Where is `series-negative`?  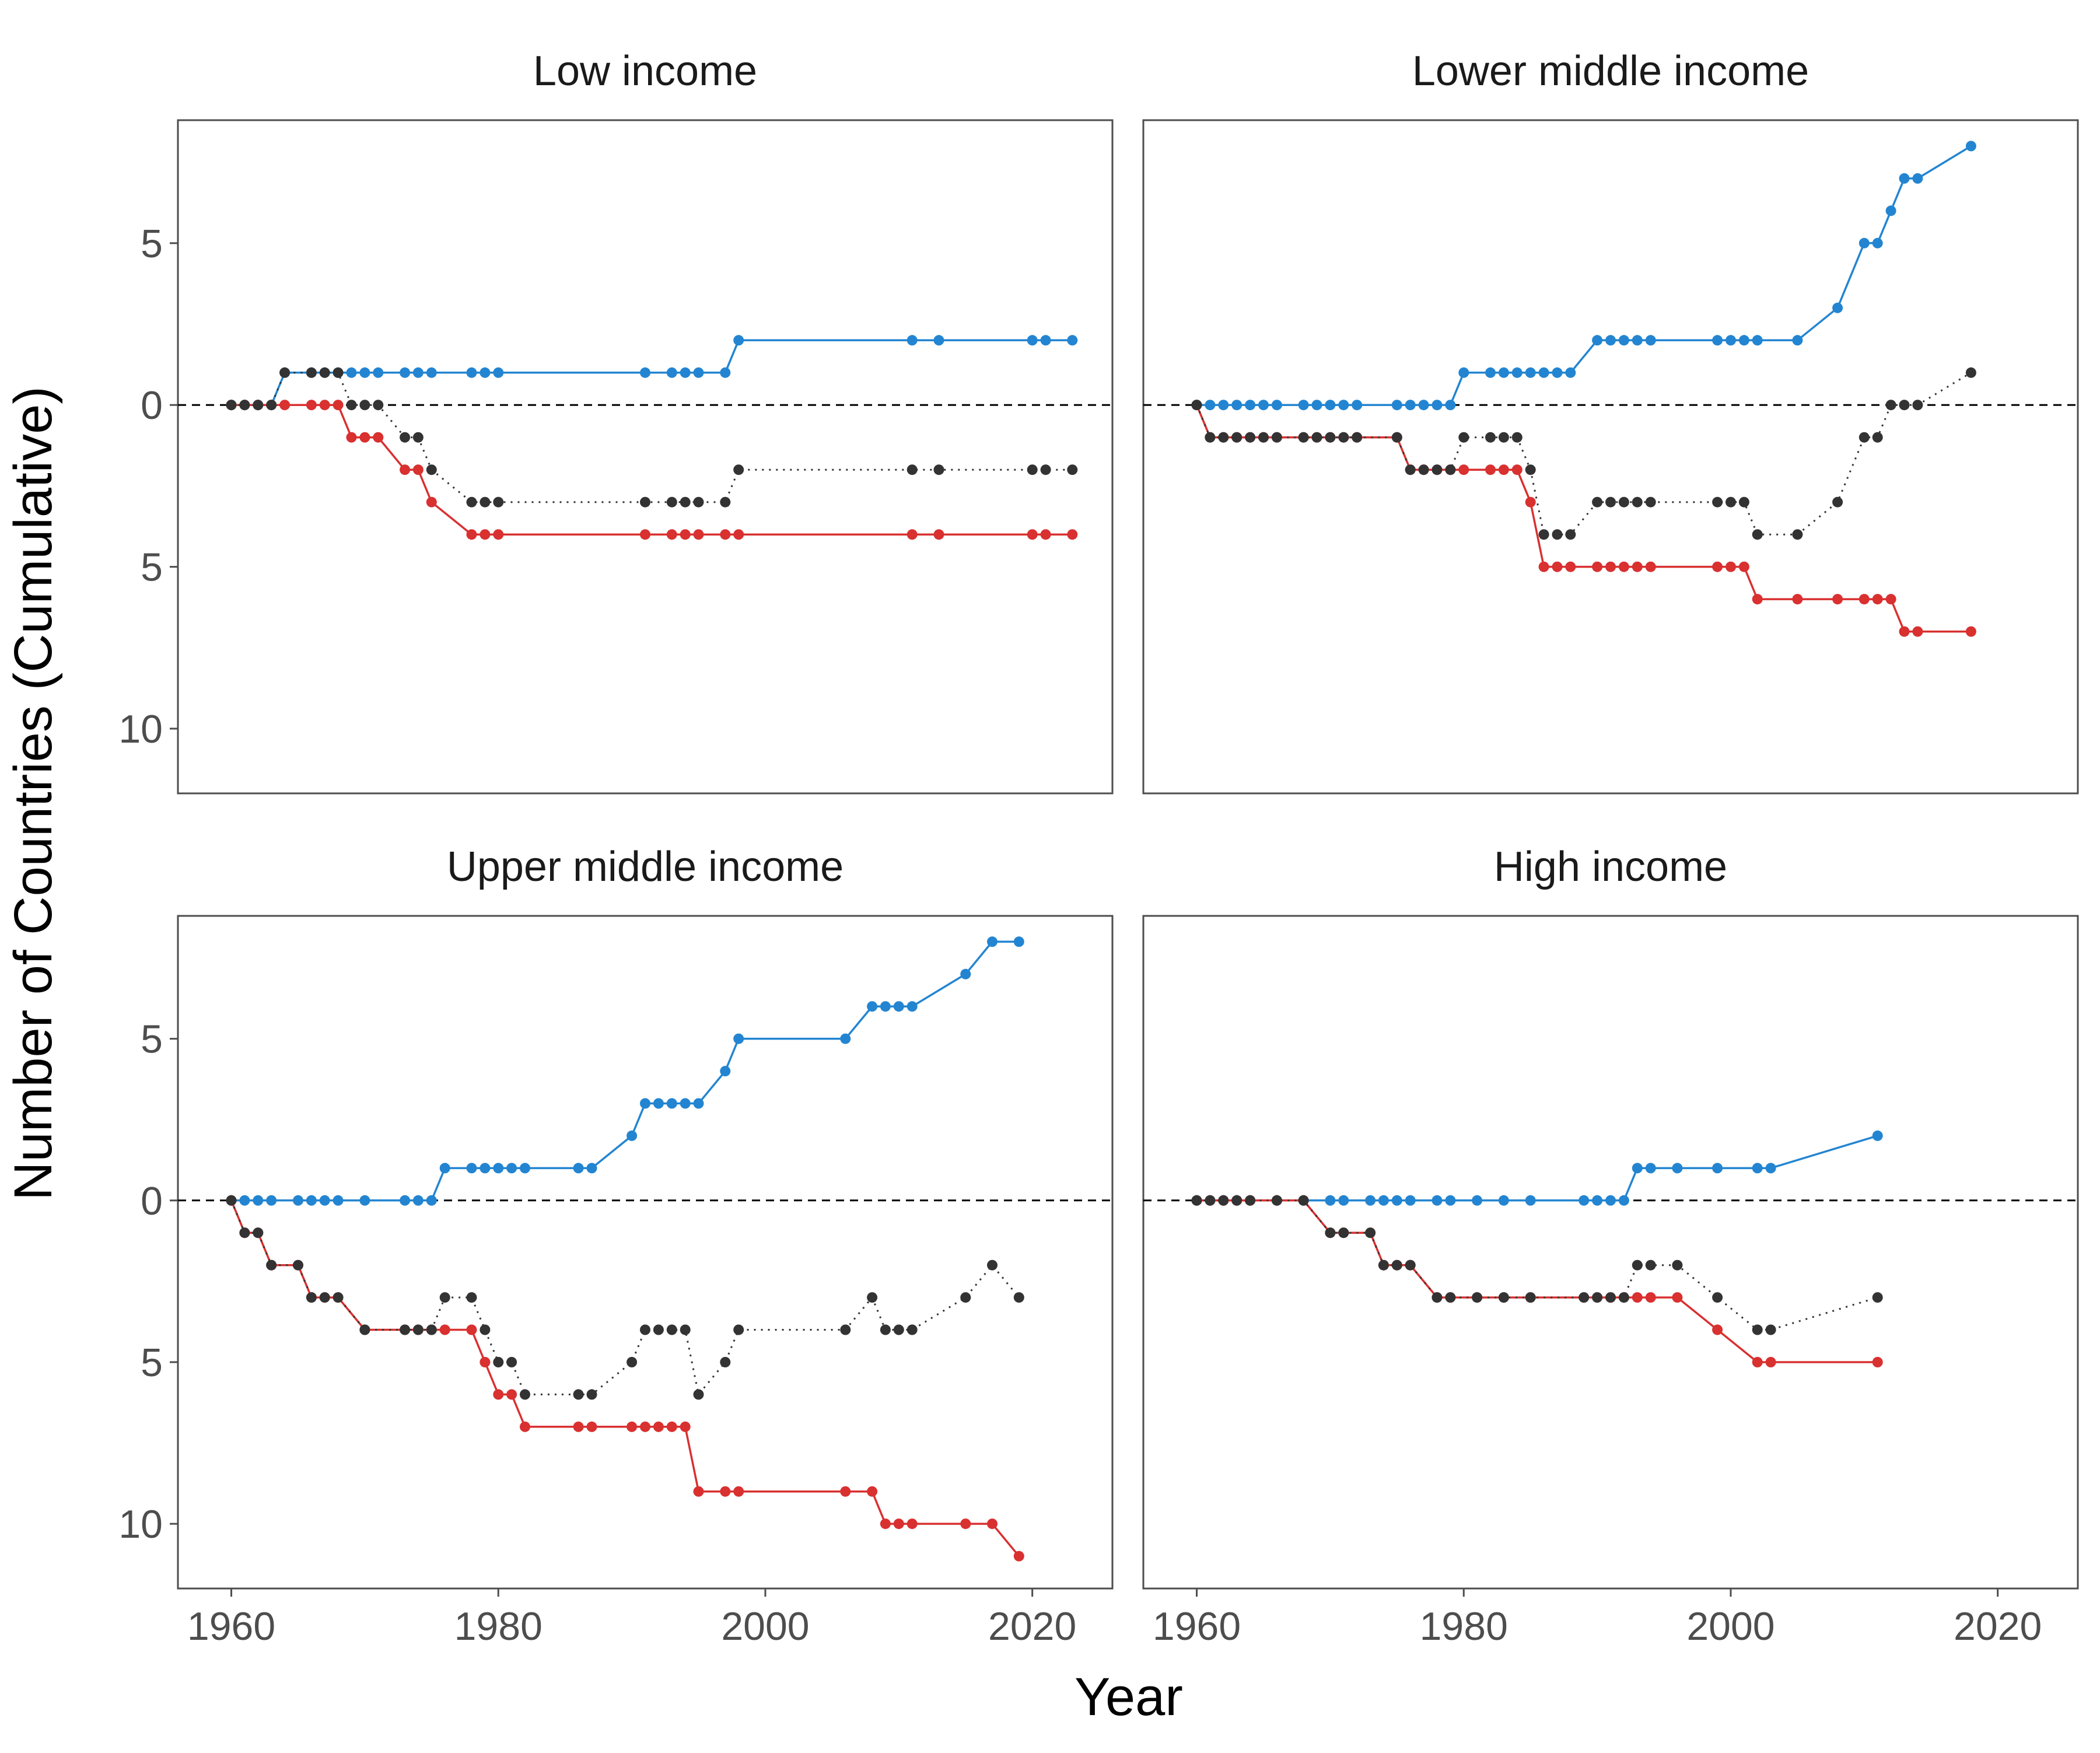 series-negative is located at coordinates (625, 1378).